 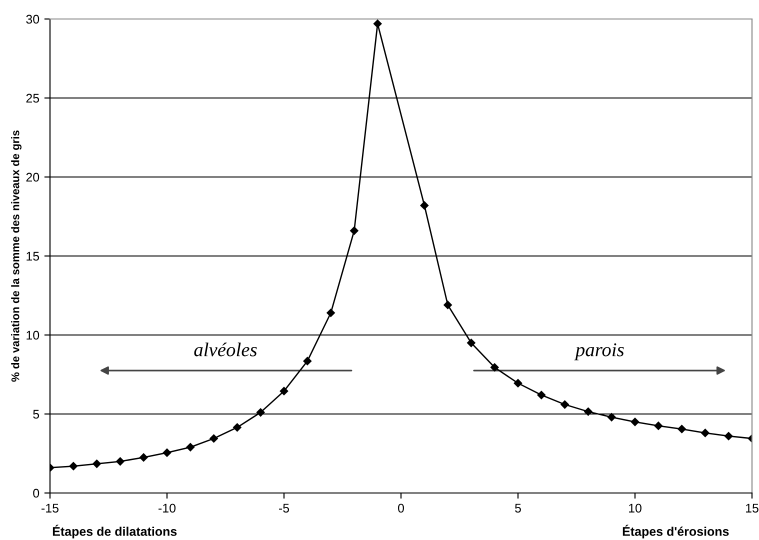 What do you see at coordinates (36, 414) in the screenshot?
I see `y-tick-label: 5` at bounding box center [36, 414].